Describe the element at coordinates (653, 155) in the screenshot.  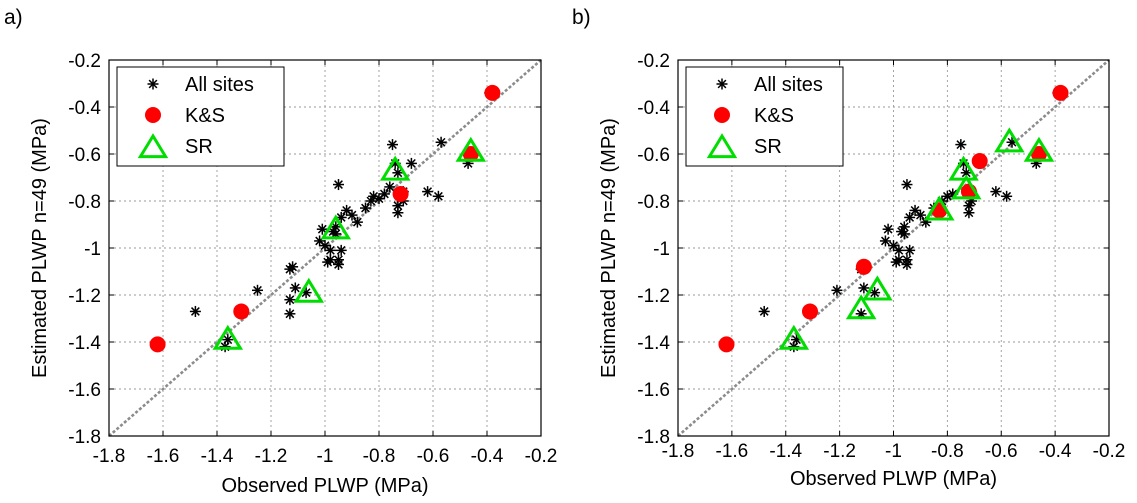
I see `y-tick-label: -0.6` at that location.